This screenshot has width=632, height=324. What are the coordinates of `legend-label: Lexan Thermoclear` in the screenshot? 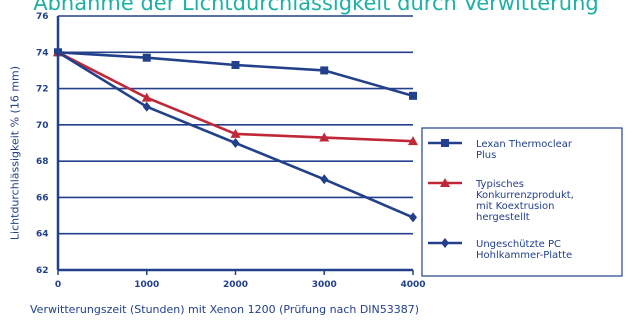 It's located at (524, 144).